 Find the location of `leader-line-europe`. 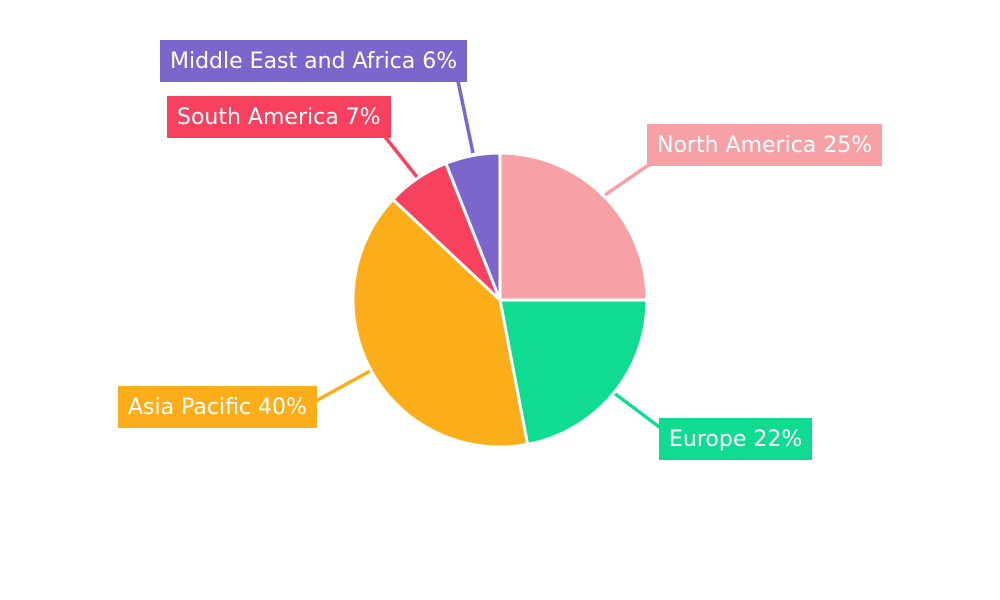

leader-line-europe is located at coordinates (638, 411).